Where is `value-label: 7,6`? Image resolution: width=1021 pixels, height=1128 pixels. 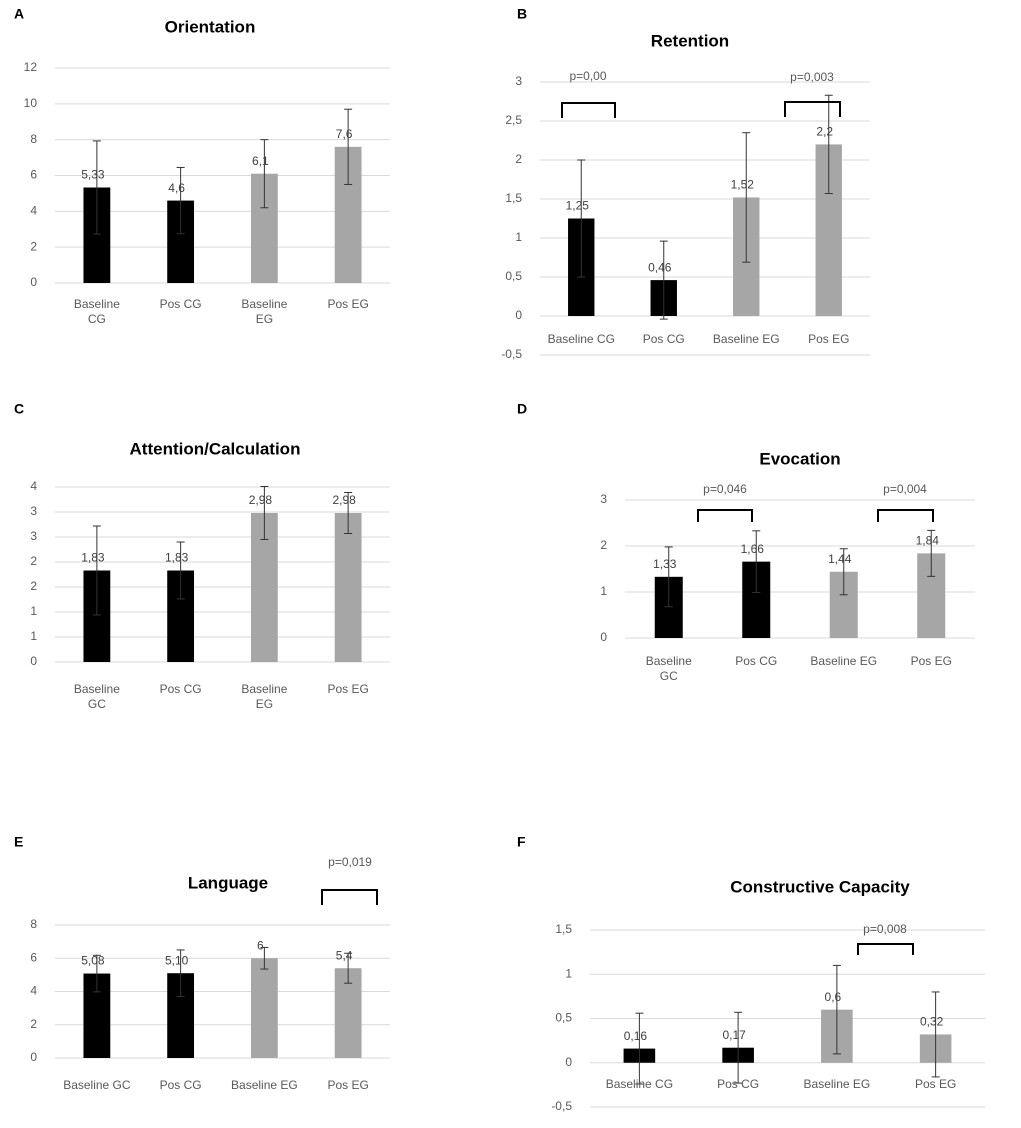
value-label: 7,6 is located at coordinates (344, 134).